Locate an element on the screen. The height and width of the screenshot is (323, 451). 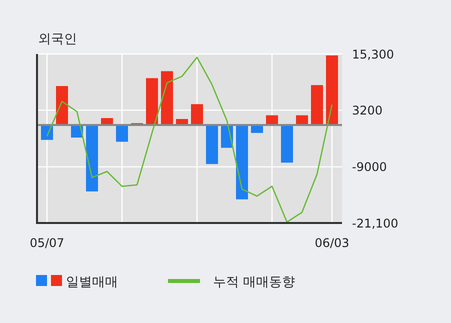
chart-title: 외국인 is located at coordinates (57, 39).